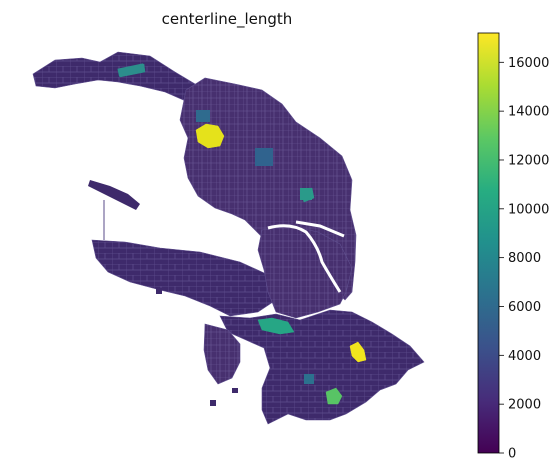 The image size is (560, 469). I want to click on colorbar-gradient, so click(488, 243).